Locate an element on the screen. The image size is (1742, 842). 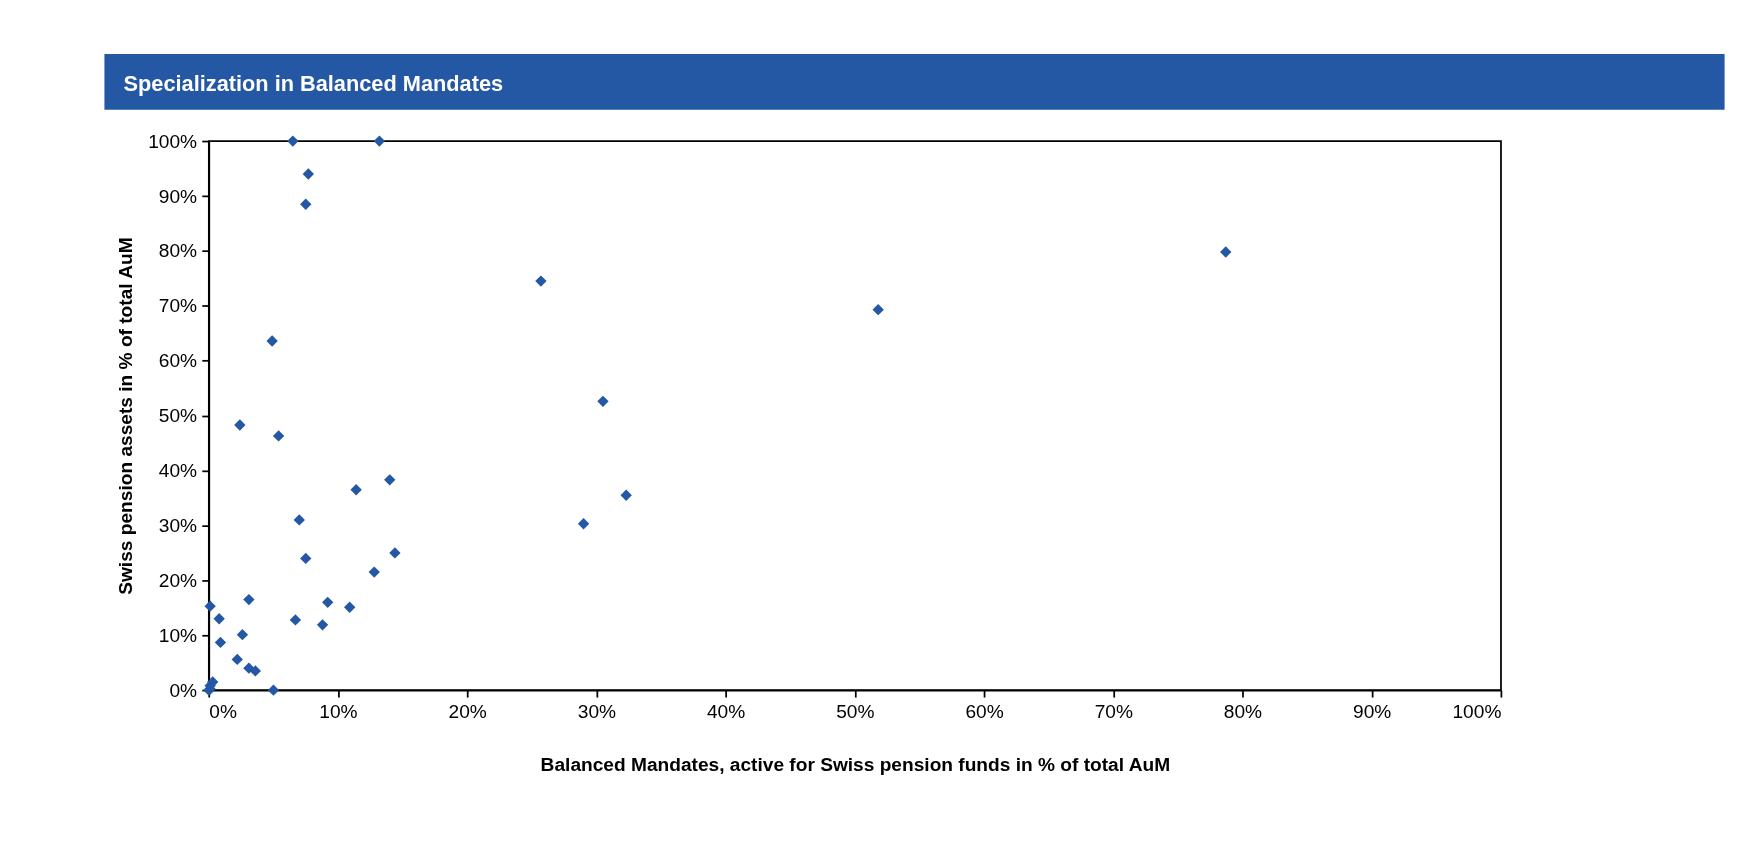
x-tick-label: 30% is located at coordinates (597, 711).